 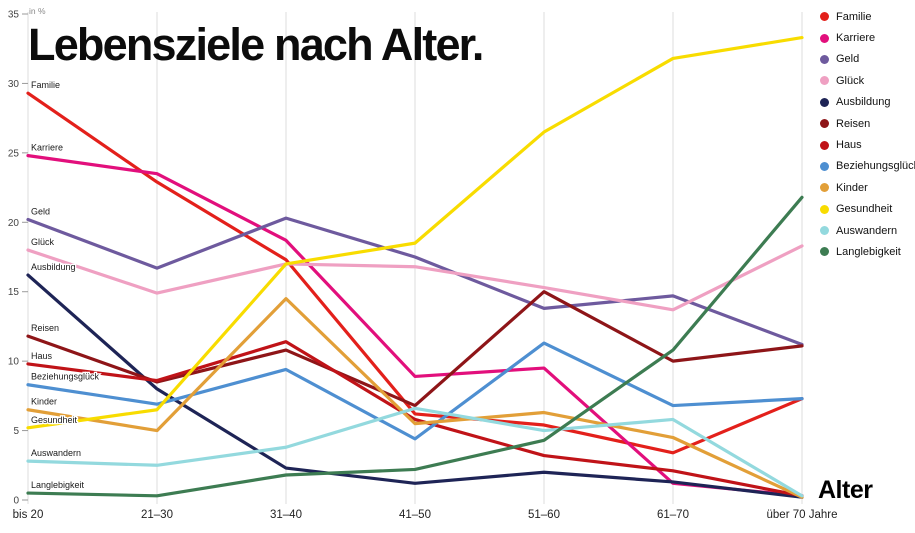 I want to click on x-tick-label: 41–50, so click(x=415, y=515).